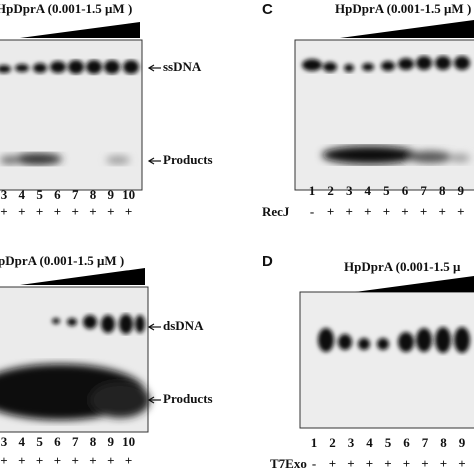  What do you see at coordinates (384, 115) in the screenshot?
I see `gel-c` at bounding box center [384, 115].